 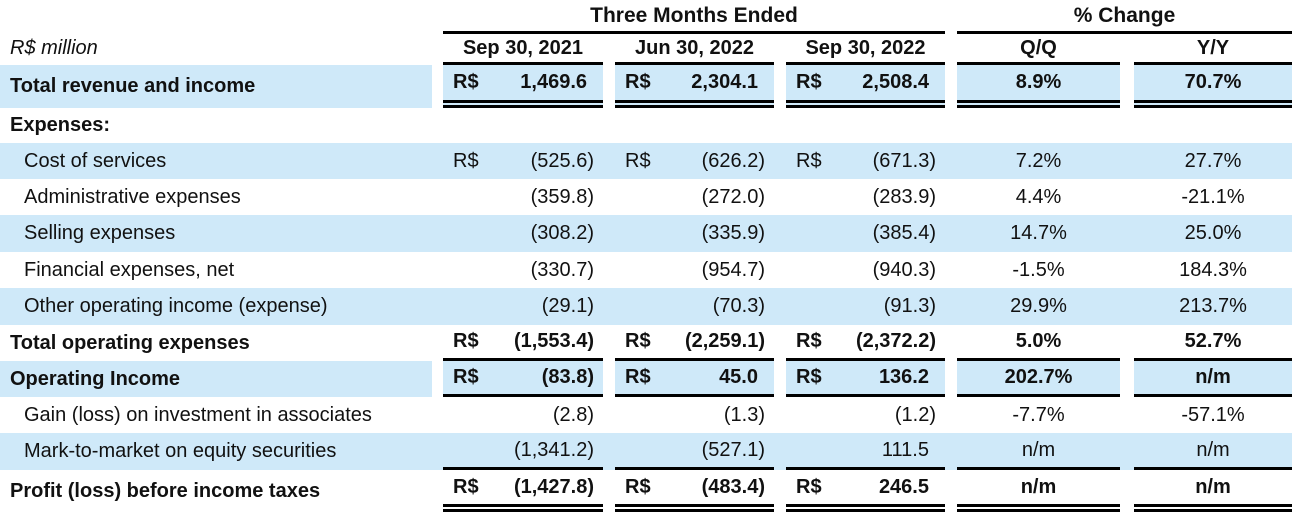 I want to click on pct-change-cell: -57.1%, so click(x=1213, y=414).